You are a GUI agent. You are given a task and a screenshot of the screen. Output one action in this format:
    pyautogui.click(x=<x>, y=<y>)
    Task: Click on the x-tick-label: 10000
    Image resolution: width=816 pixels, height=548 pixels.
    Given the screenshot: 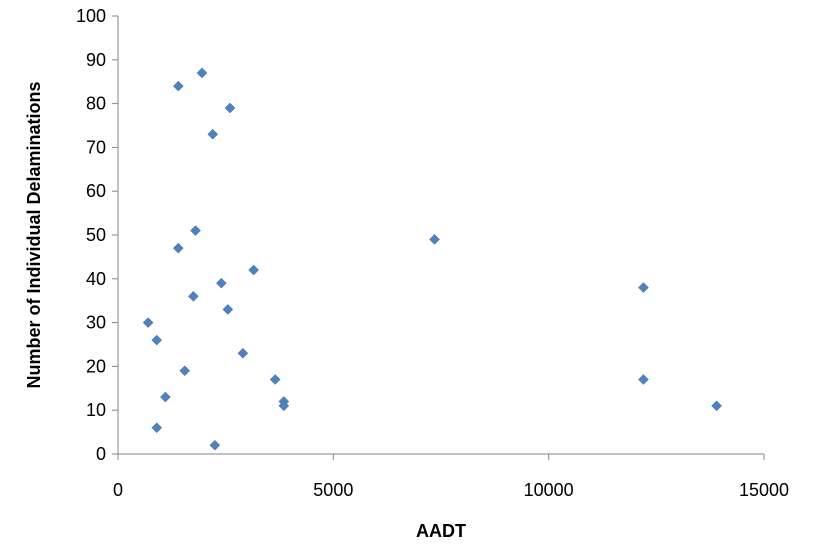 What is the action you would take?
    pyautogui.click(x=549, y=490)
    